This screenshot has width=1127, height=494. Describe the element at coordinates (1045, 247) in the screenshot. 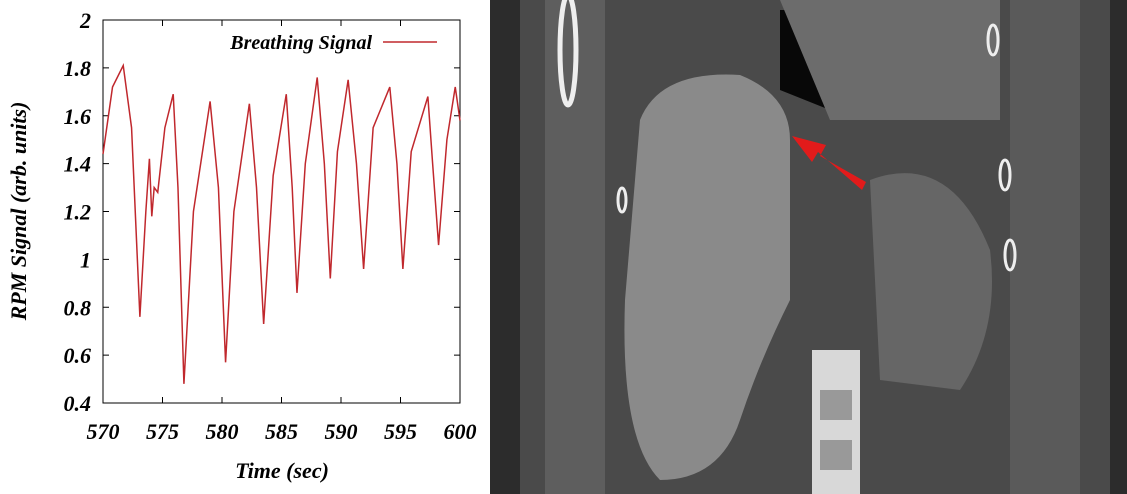

I see `ct-wall-right` at that location.